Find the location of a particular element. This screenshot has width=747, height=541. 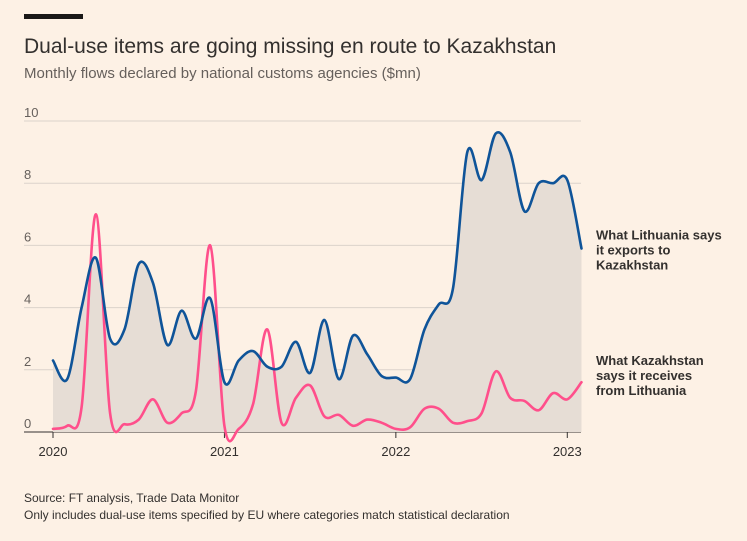

y-tick-label: 2 is located at coordinates (27, 361).